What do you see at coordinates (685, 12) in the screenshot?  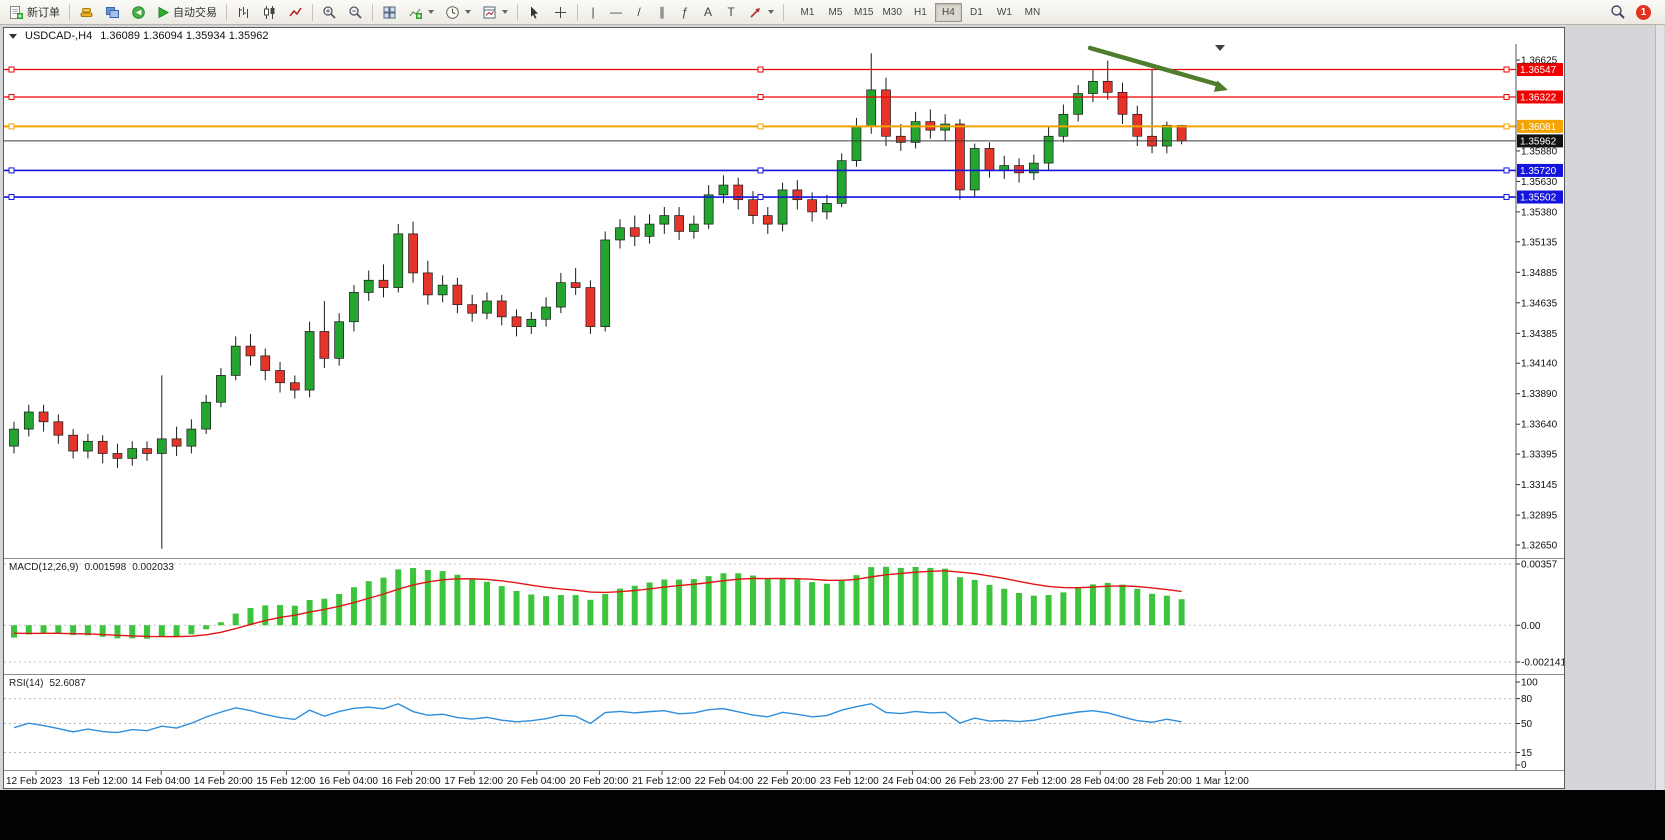 I see `fibonacci-tool-button: ƒ` at bounding box center [685, 12].